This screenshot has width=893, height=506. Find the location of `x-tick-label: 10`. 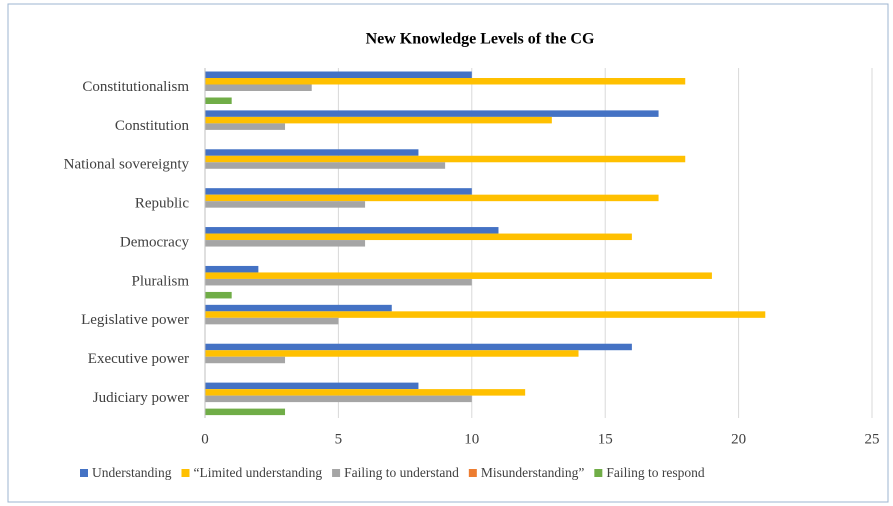

x-tick-label: 10 is located at coordinates (471, 439).